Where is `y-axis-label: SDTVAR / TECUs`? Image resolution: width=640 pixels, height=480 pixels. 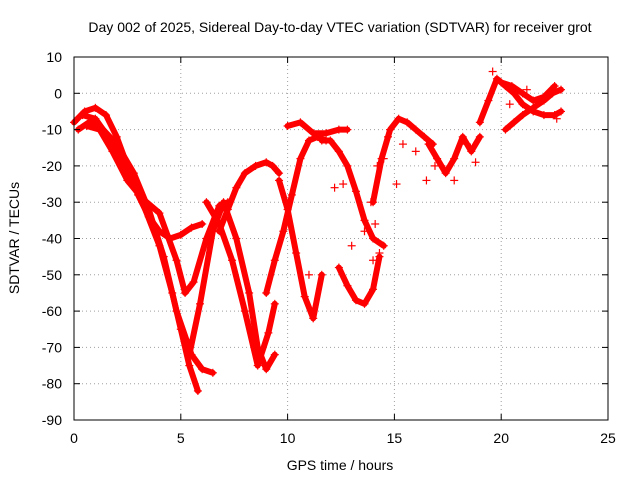
y-axis-label: SDTVAR / TECUs is located at coordinates (14, 238).